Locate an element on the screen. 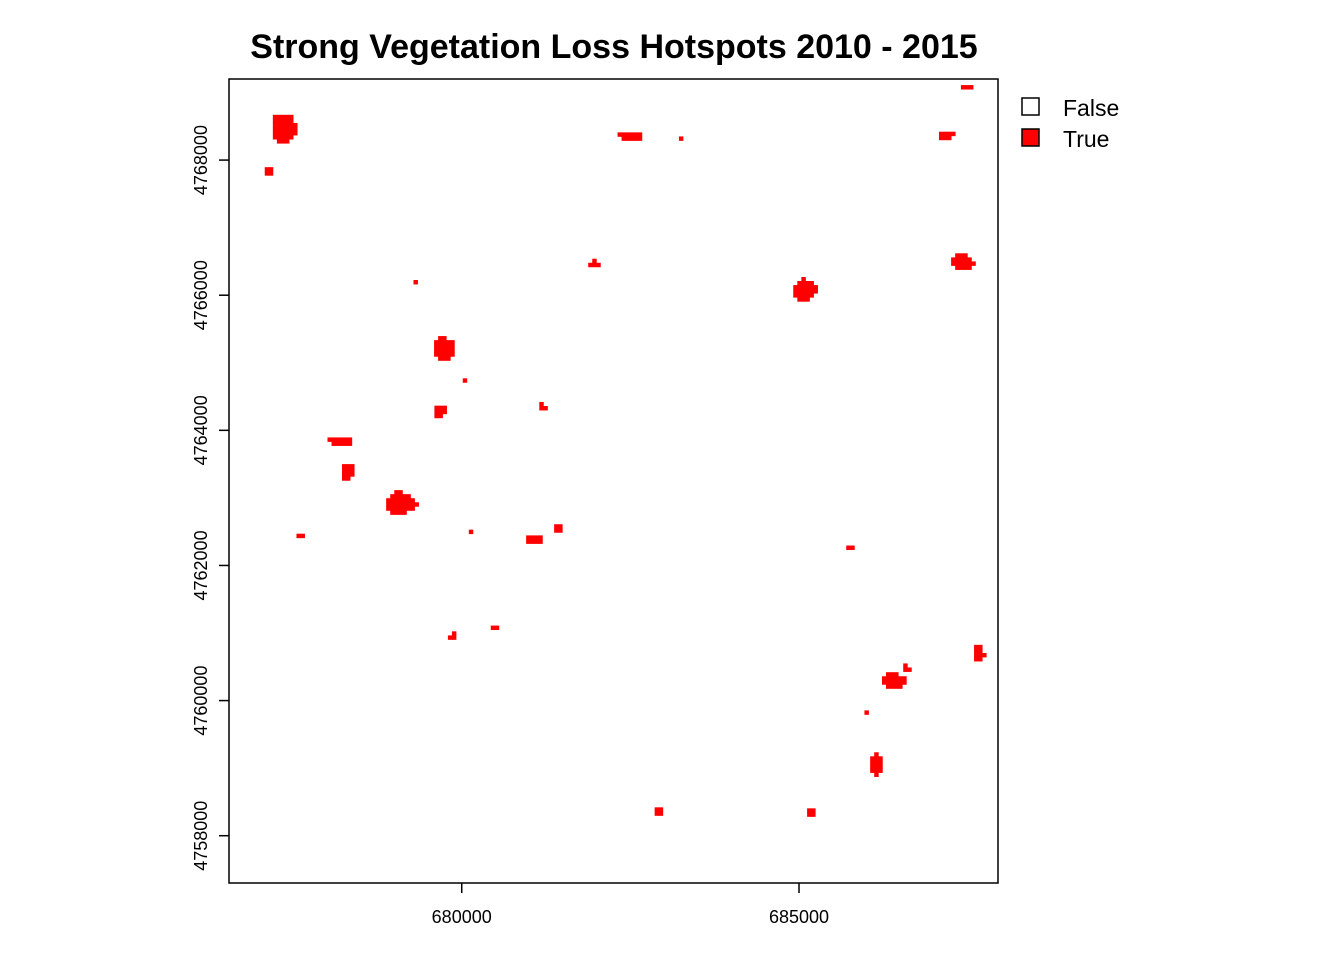  y-tick-label: 4768000 is located at coordinates (201, 160).